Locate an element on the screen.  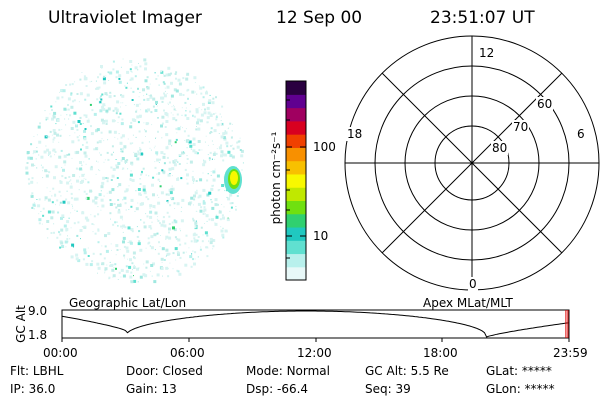
status-door: Door: Closed is located at coordinates (164, 371).